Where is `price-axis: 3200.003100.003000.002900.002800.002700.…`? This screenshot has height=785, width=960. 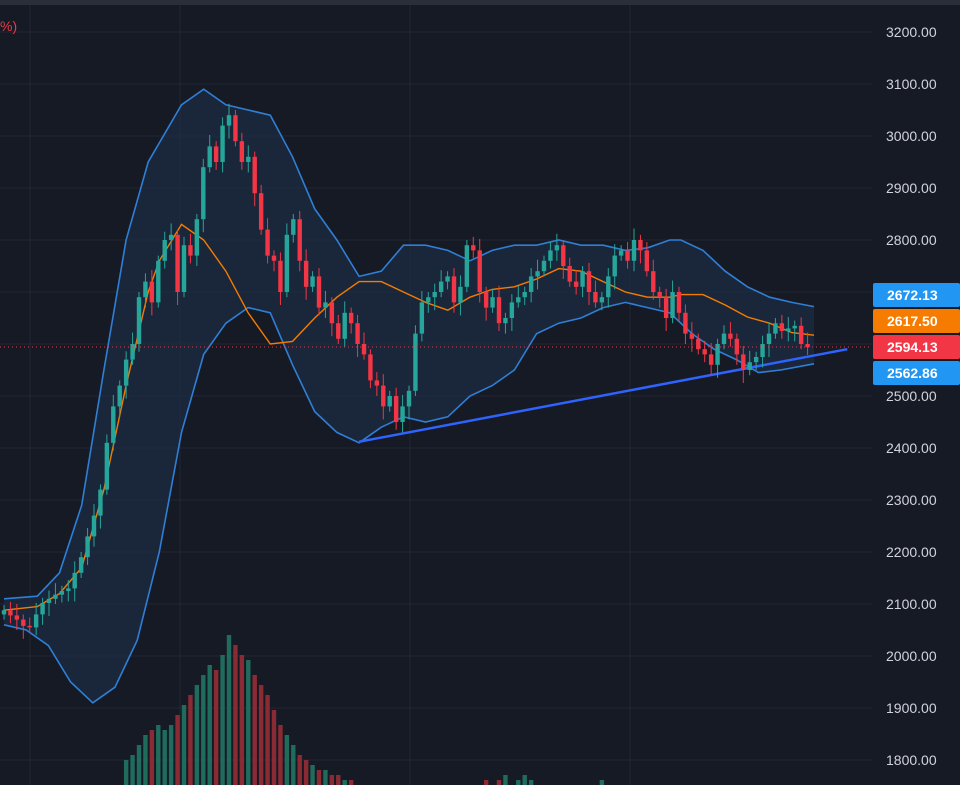
price-axis: 3200.003100.003000.002900.002800.002700.… is located at coordinates (911, 396).